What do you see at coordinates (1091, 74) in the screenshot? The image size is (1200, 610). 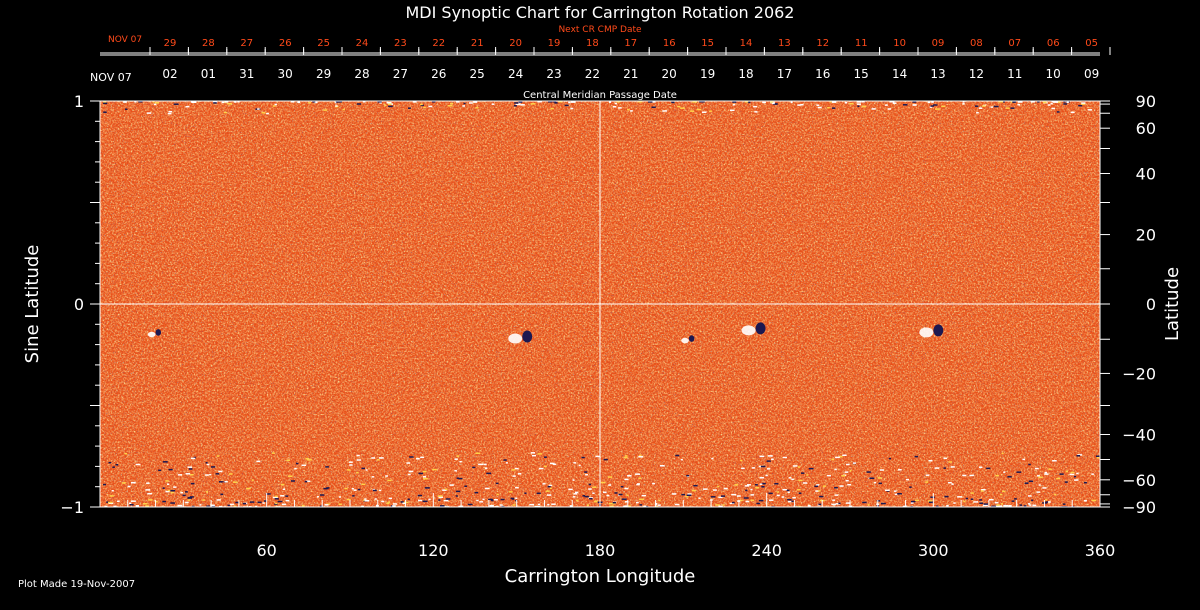 I see `cmp-date-label: 09` at bounding box center [1091, 74].